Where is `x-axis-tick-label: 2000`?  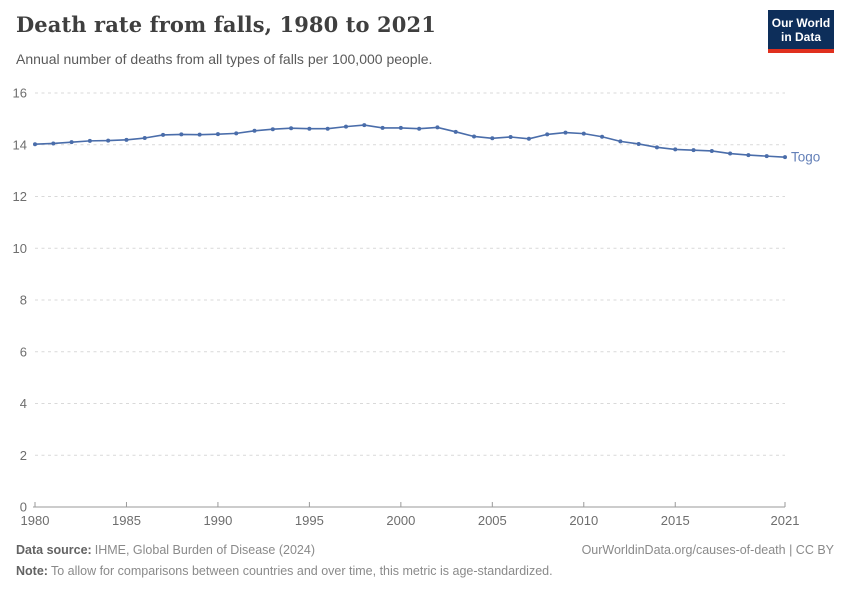 x-axis-tick-label: 2000 is located at coordinates (400, 520).